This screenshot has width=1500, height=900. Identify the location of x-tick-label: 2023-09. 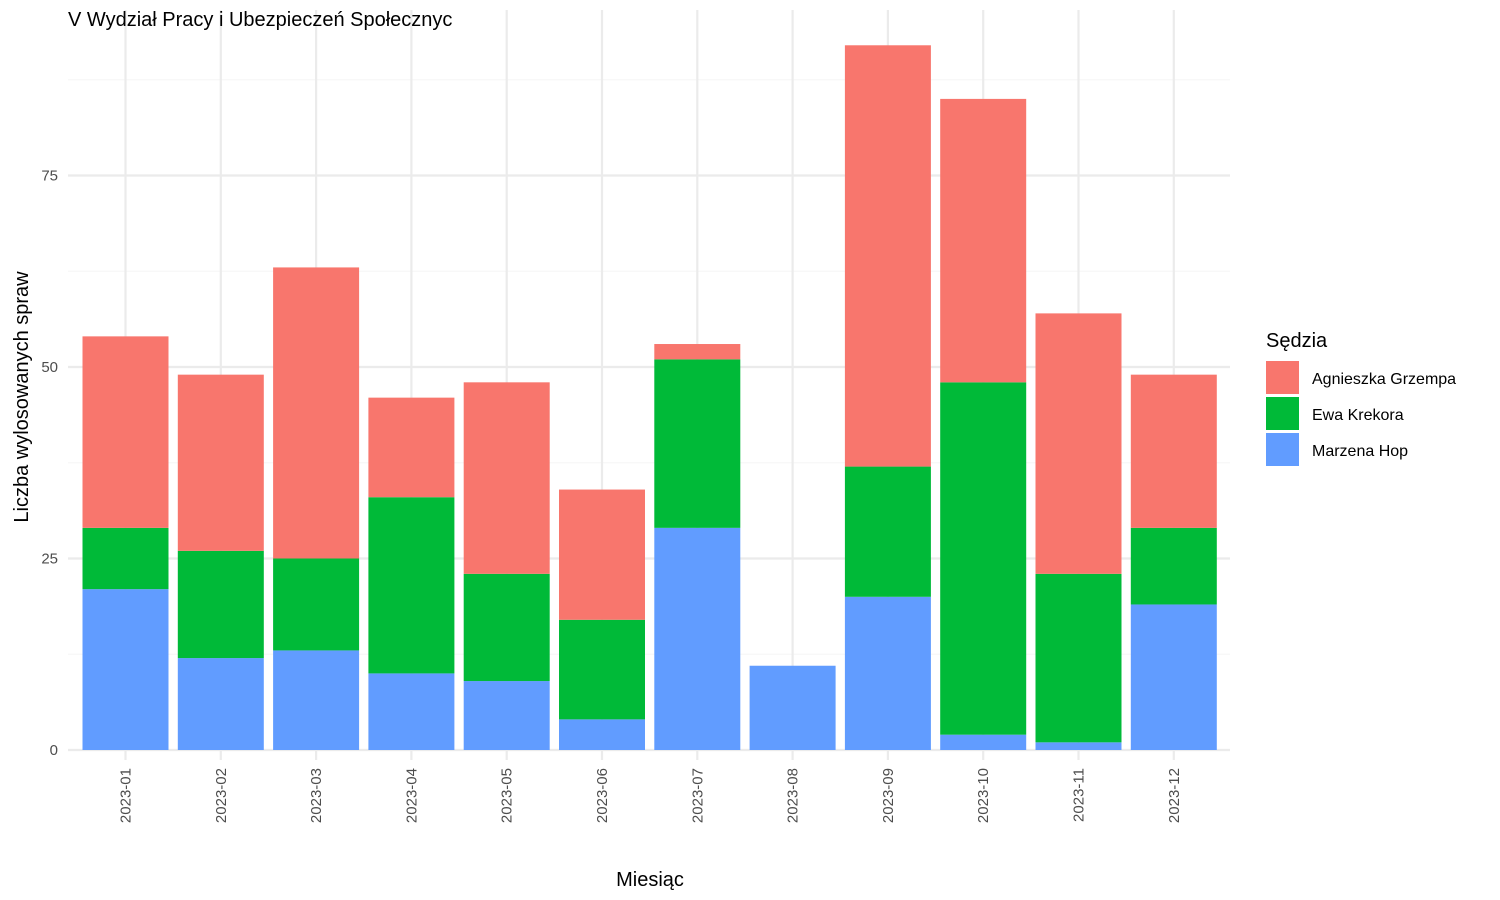
(888, 795).